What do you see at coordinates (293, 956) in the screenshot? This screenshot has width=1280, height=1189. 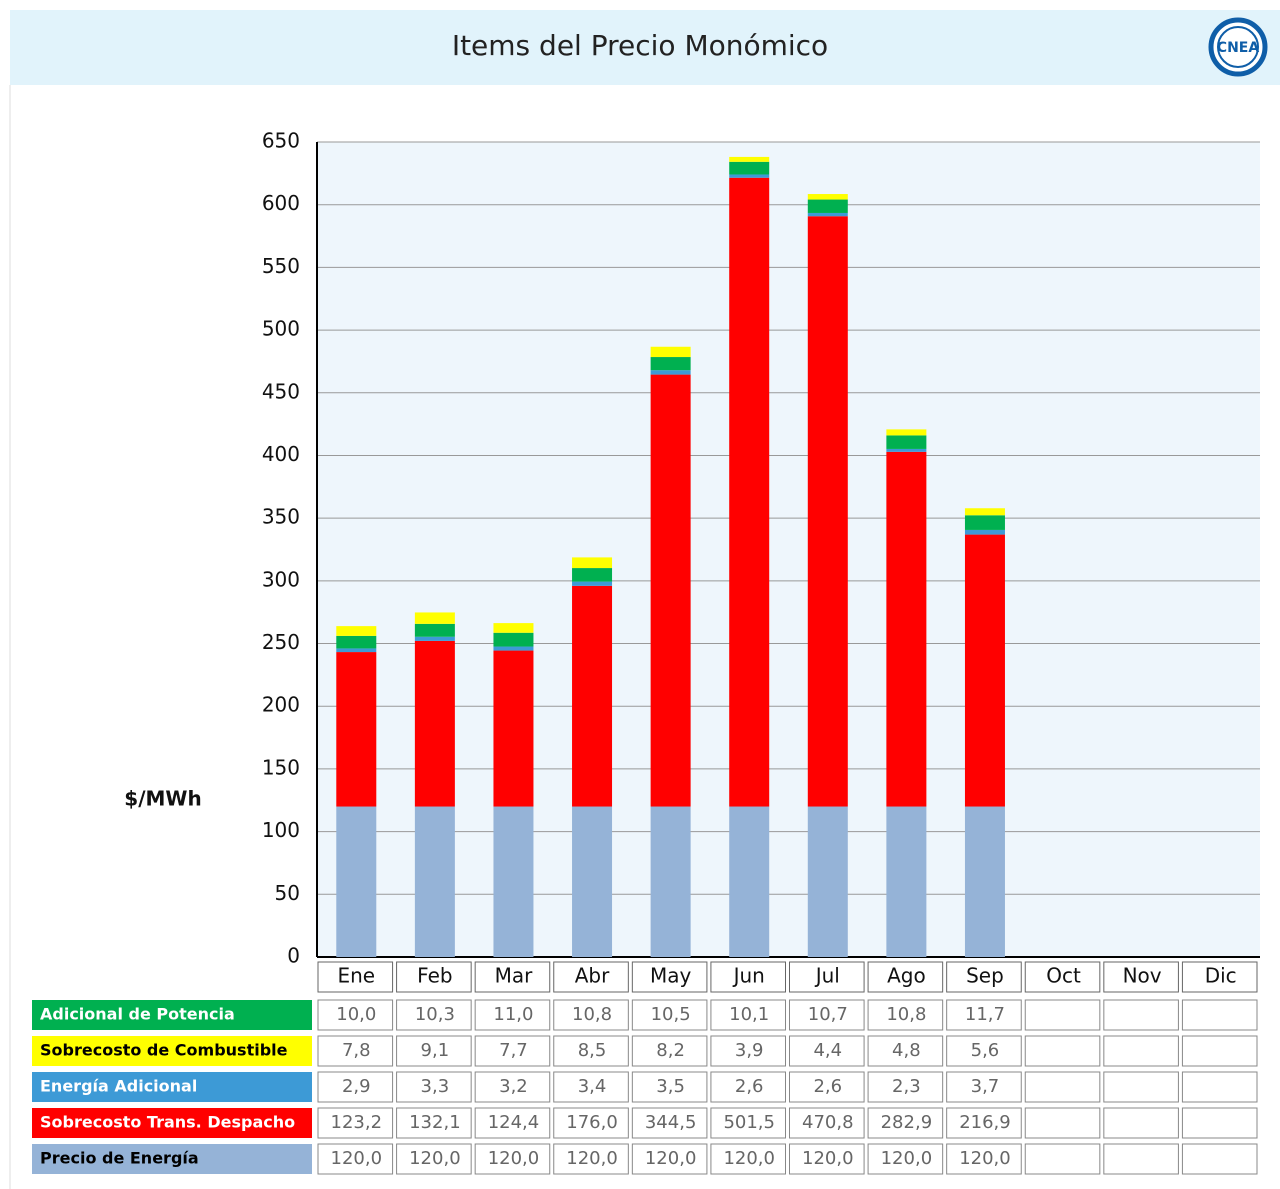 I see `y-tick-label: 0` at bounding box center [293, 956].